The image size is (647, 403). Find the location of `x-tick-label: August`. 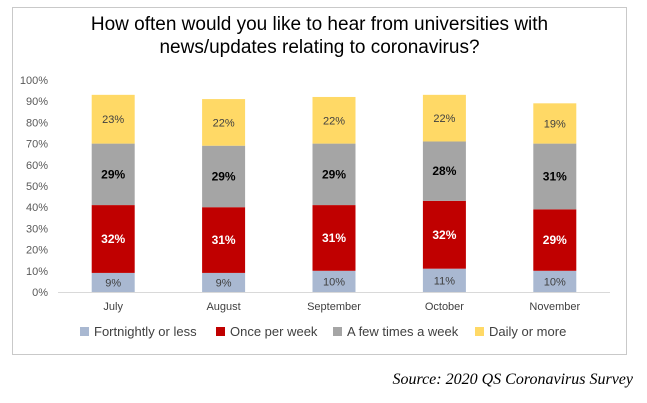

x-tick-label: August is located at coordinates (223, 307).